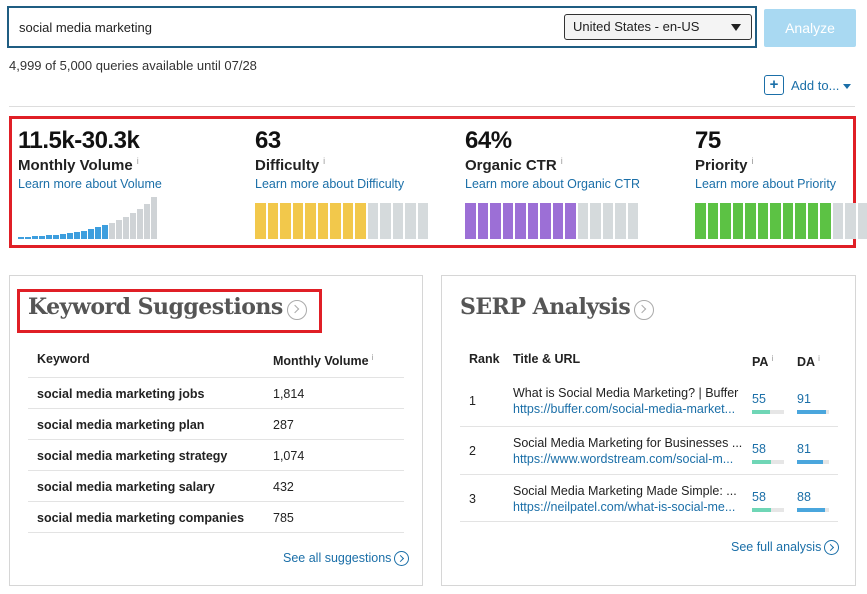  Describe the element at coordinates (488, 140) in the screenshot. I see `ctr-value: 64%` at that location.